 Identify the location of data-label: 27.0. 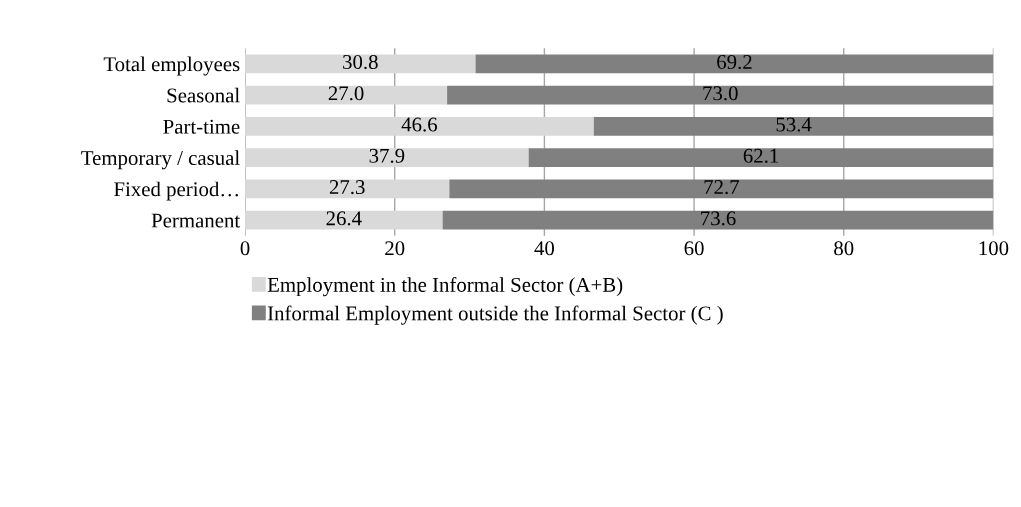
(346, 93).